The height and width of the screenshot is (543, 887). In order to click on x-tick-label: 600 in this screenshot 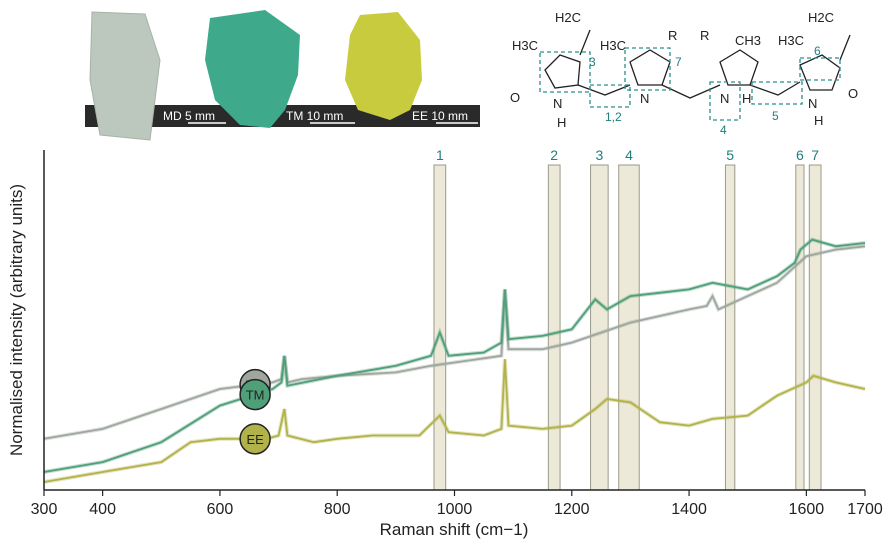, I will do `click(220, 509)`.